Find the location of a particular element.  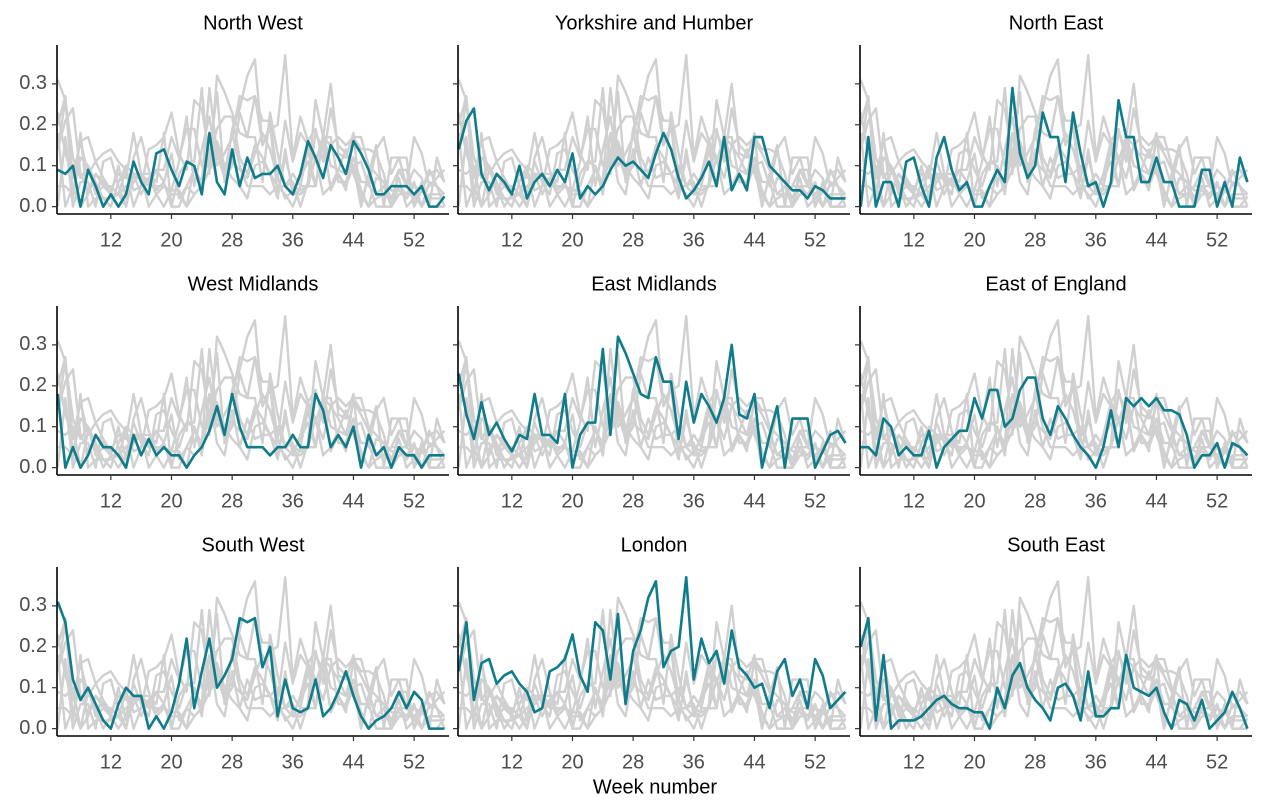

panel: South East 12 20 28 36 44 52 is located at coordinates (1053, 653).